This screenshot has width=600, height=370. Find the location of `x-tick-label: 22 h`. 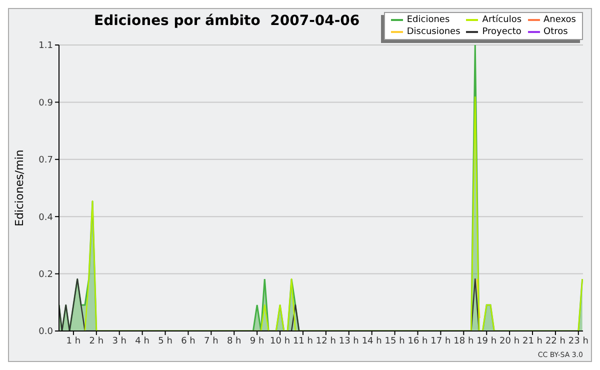

x-tick-label: 22 h is located at coordinates (555, 341).